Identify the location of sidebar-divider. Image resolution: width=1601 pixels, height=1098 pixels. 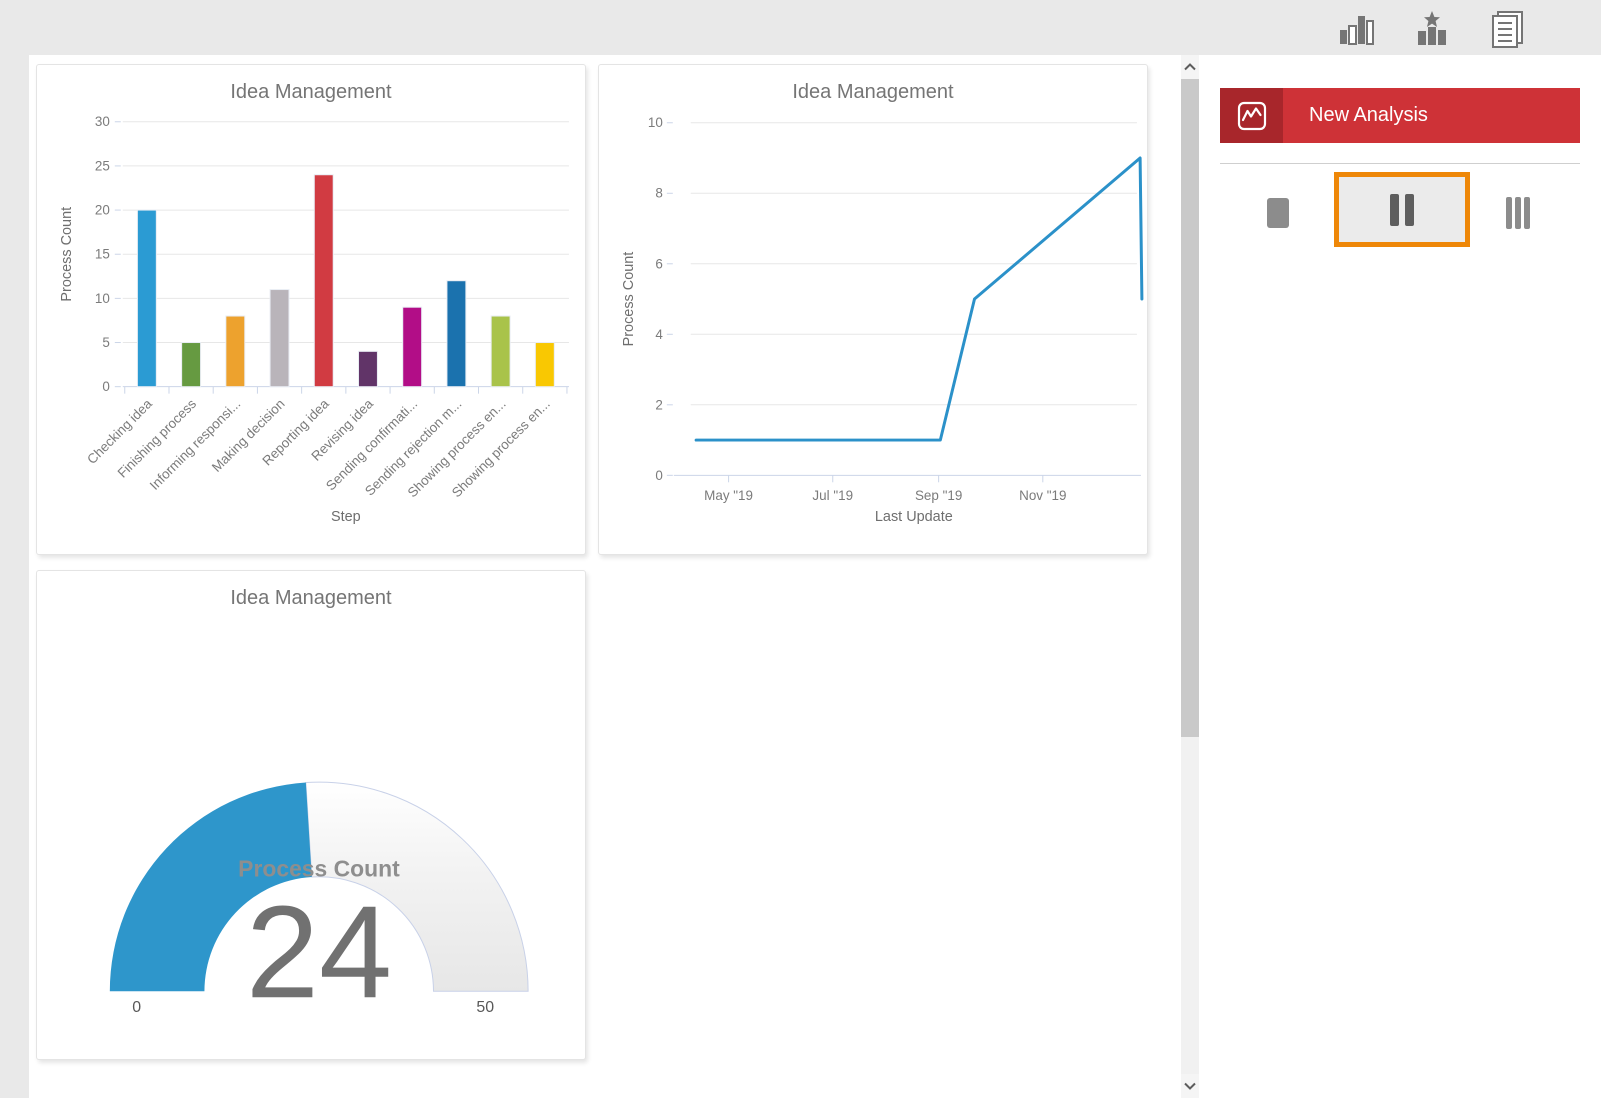
(1400, 163).